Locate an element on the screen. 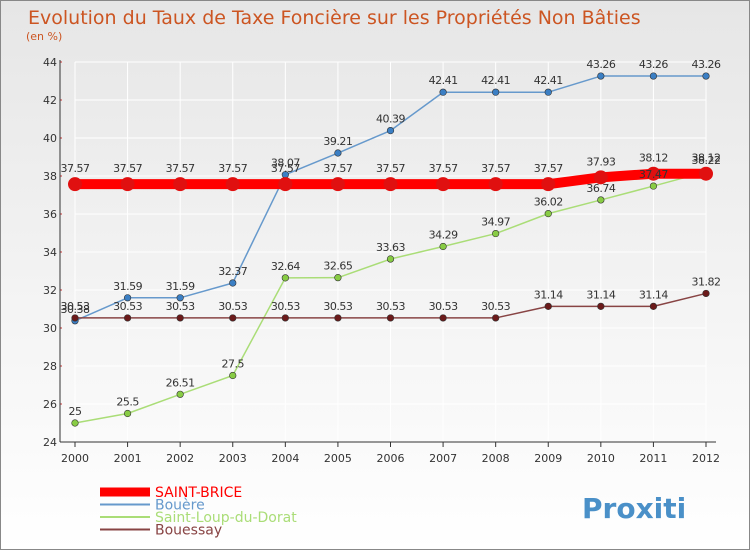 The width and height of the screenshot is (750, 554). legend-label: Saint-Loup-du-Dorat is located at coordinates (226, 518).